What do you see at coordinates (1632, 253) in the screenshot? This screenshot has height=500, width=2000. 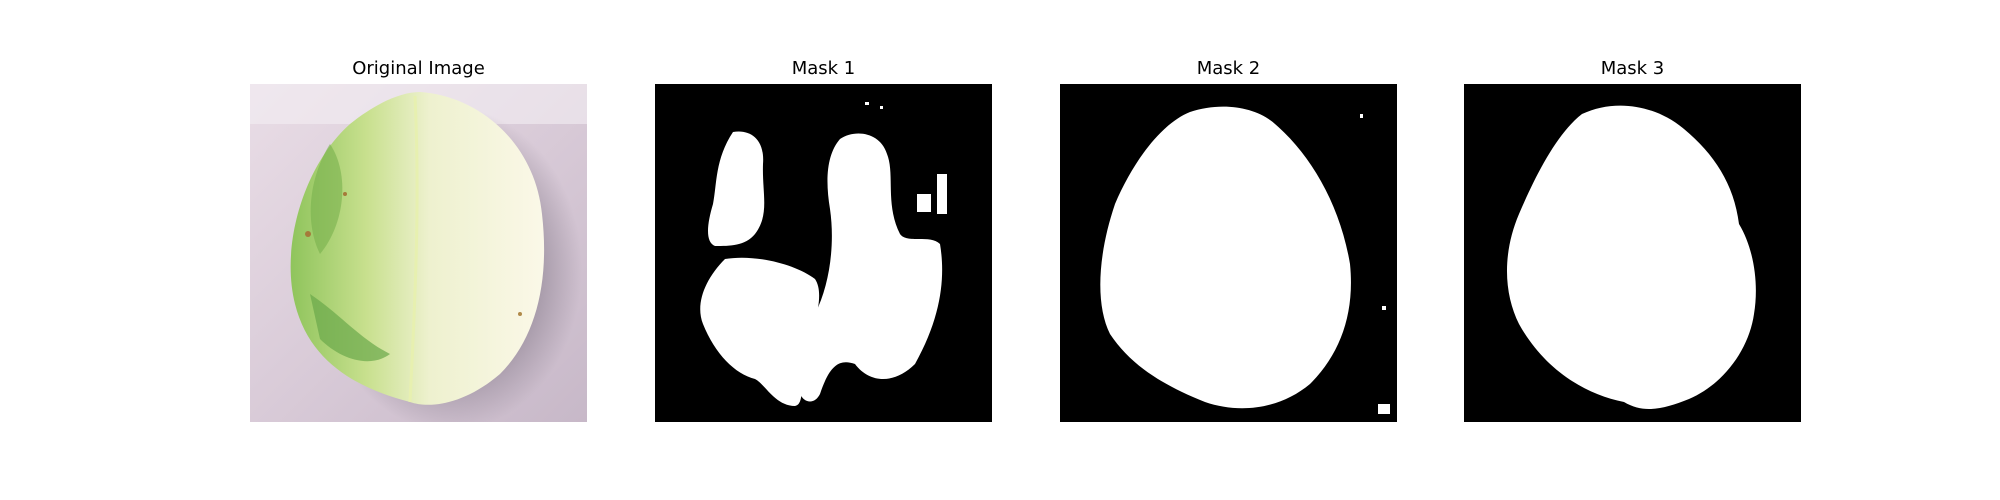 I see `mask-3-image` at bounding box center [1632, 253].